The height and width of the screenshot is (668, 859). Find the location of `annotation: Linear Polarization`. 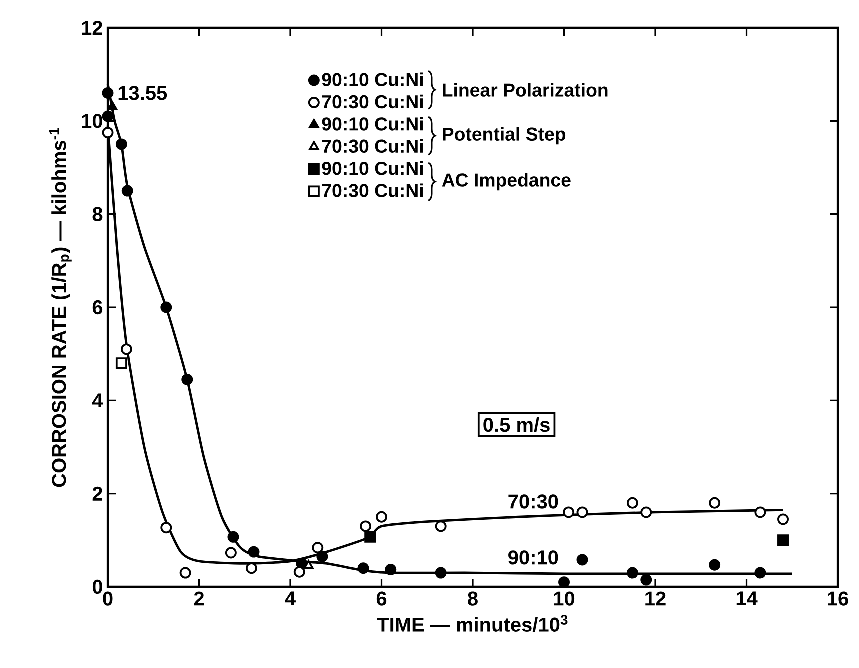

annotation: Linear Polarization is located at coordinates (525, 90).